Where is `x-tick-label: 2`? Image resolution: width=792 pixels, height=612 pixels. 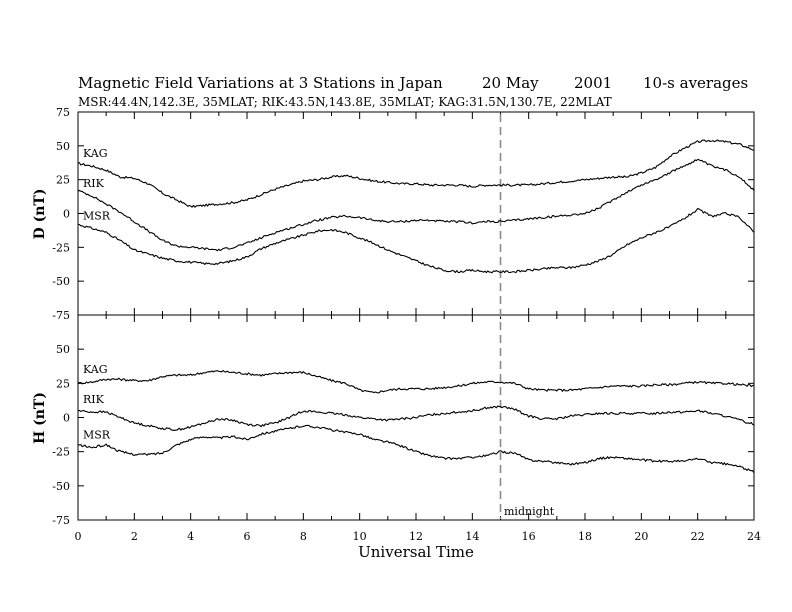 x-tick-label: 2 is located at coordinates (134, 536).